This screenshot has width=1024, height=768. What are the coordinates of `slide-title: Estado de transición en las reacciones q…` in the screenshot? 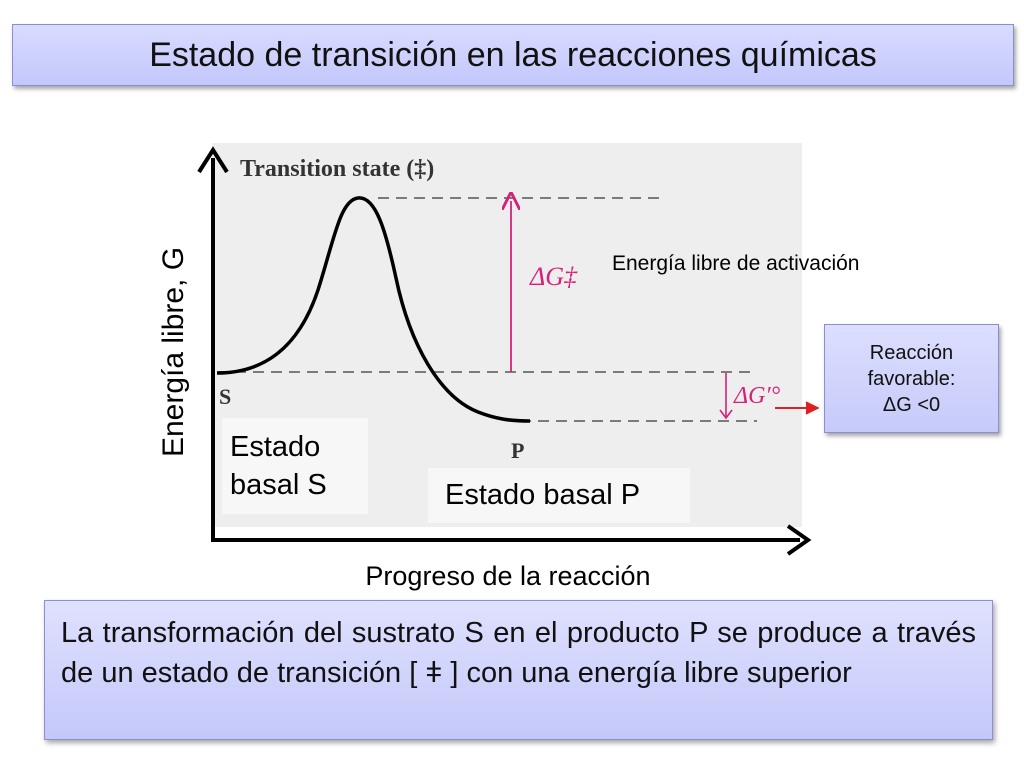 It's located at (513, 54).